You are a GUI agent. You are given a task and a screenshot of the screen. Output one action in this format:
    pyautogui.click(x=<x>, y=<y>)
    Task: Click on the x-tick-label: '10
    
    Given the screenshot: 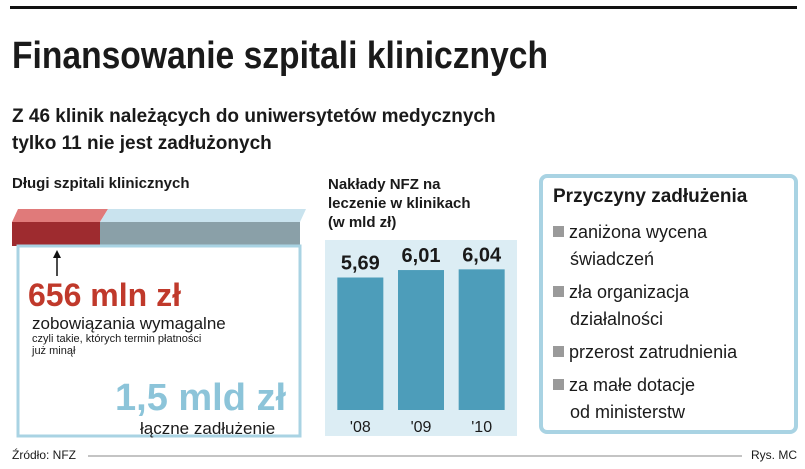 What is the action you would take?
    pyautogui.click(x=481, y=427)
    